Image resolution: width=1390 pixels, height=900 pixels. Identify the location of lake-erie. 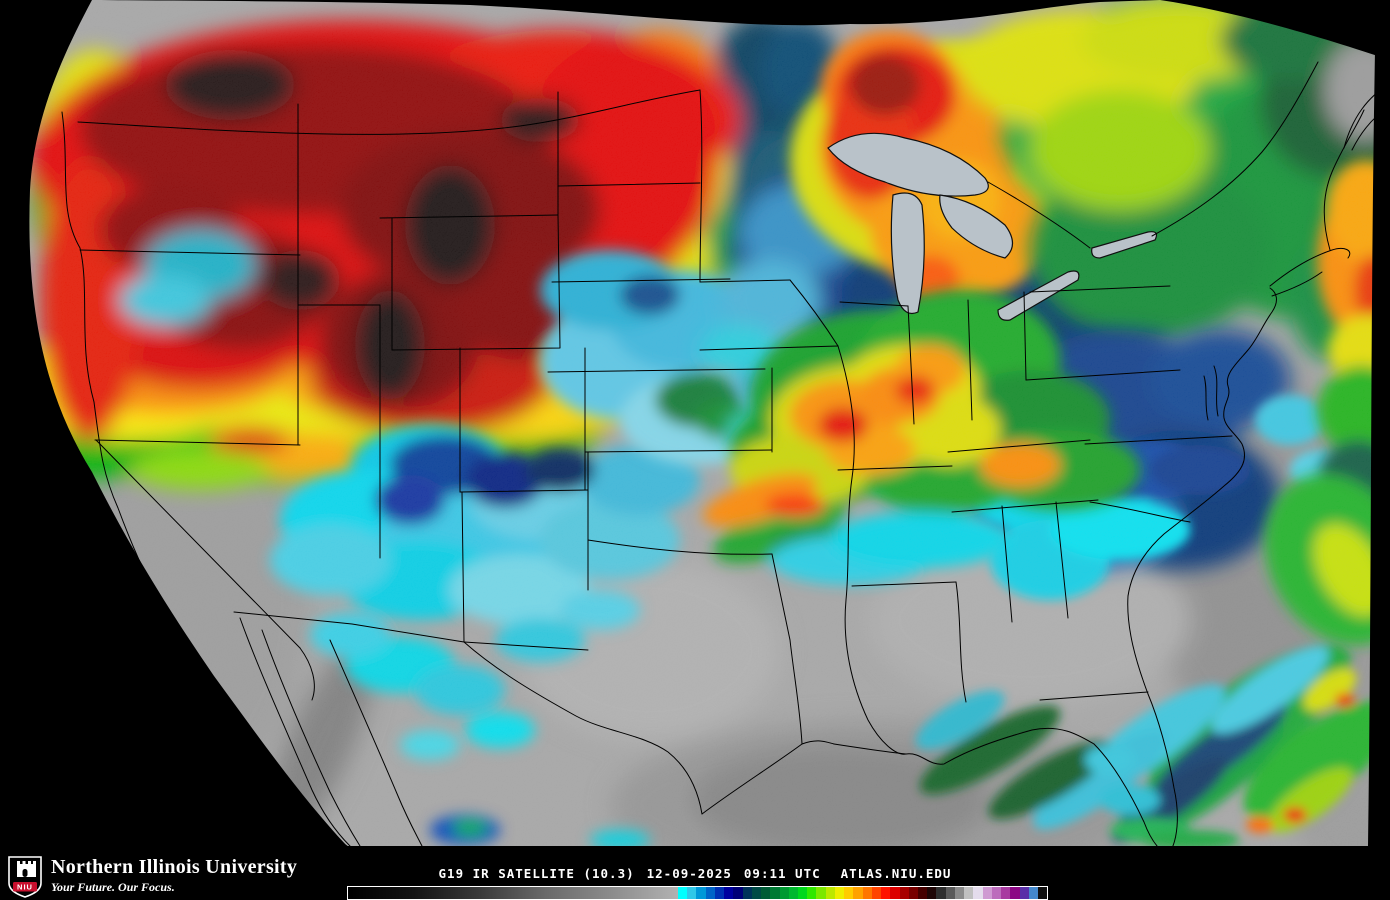
(1038, 295).